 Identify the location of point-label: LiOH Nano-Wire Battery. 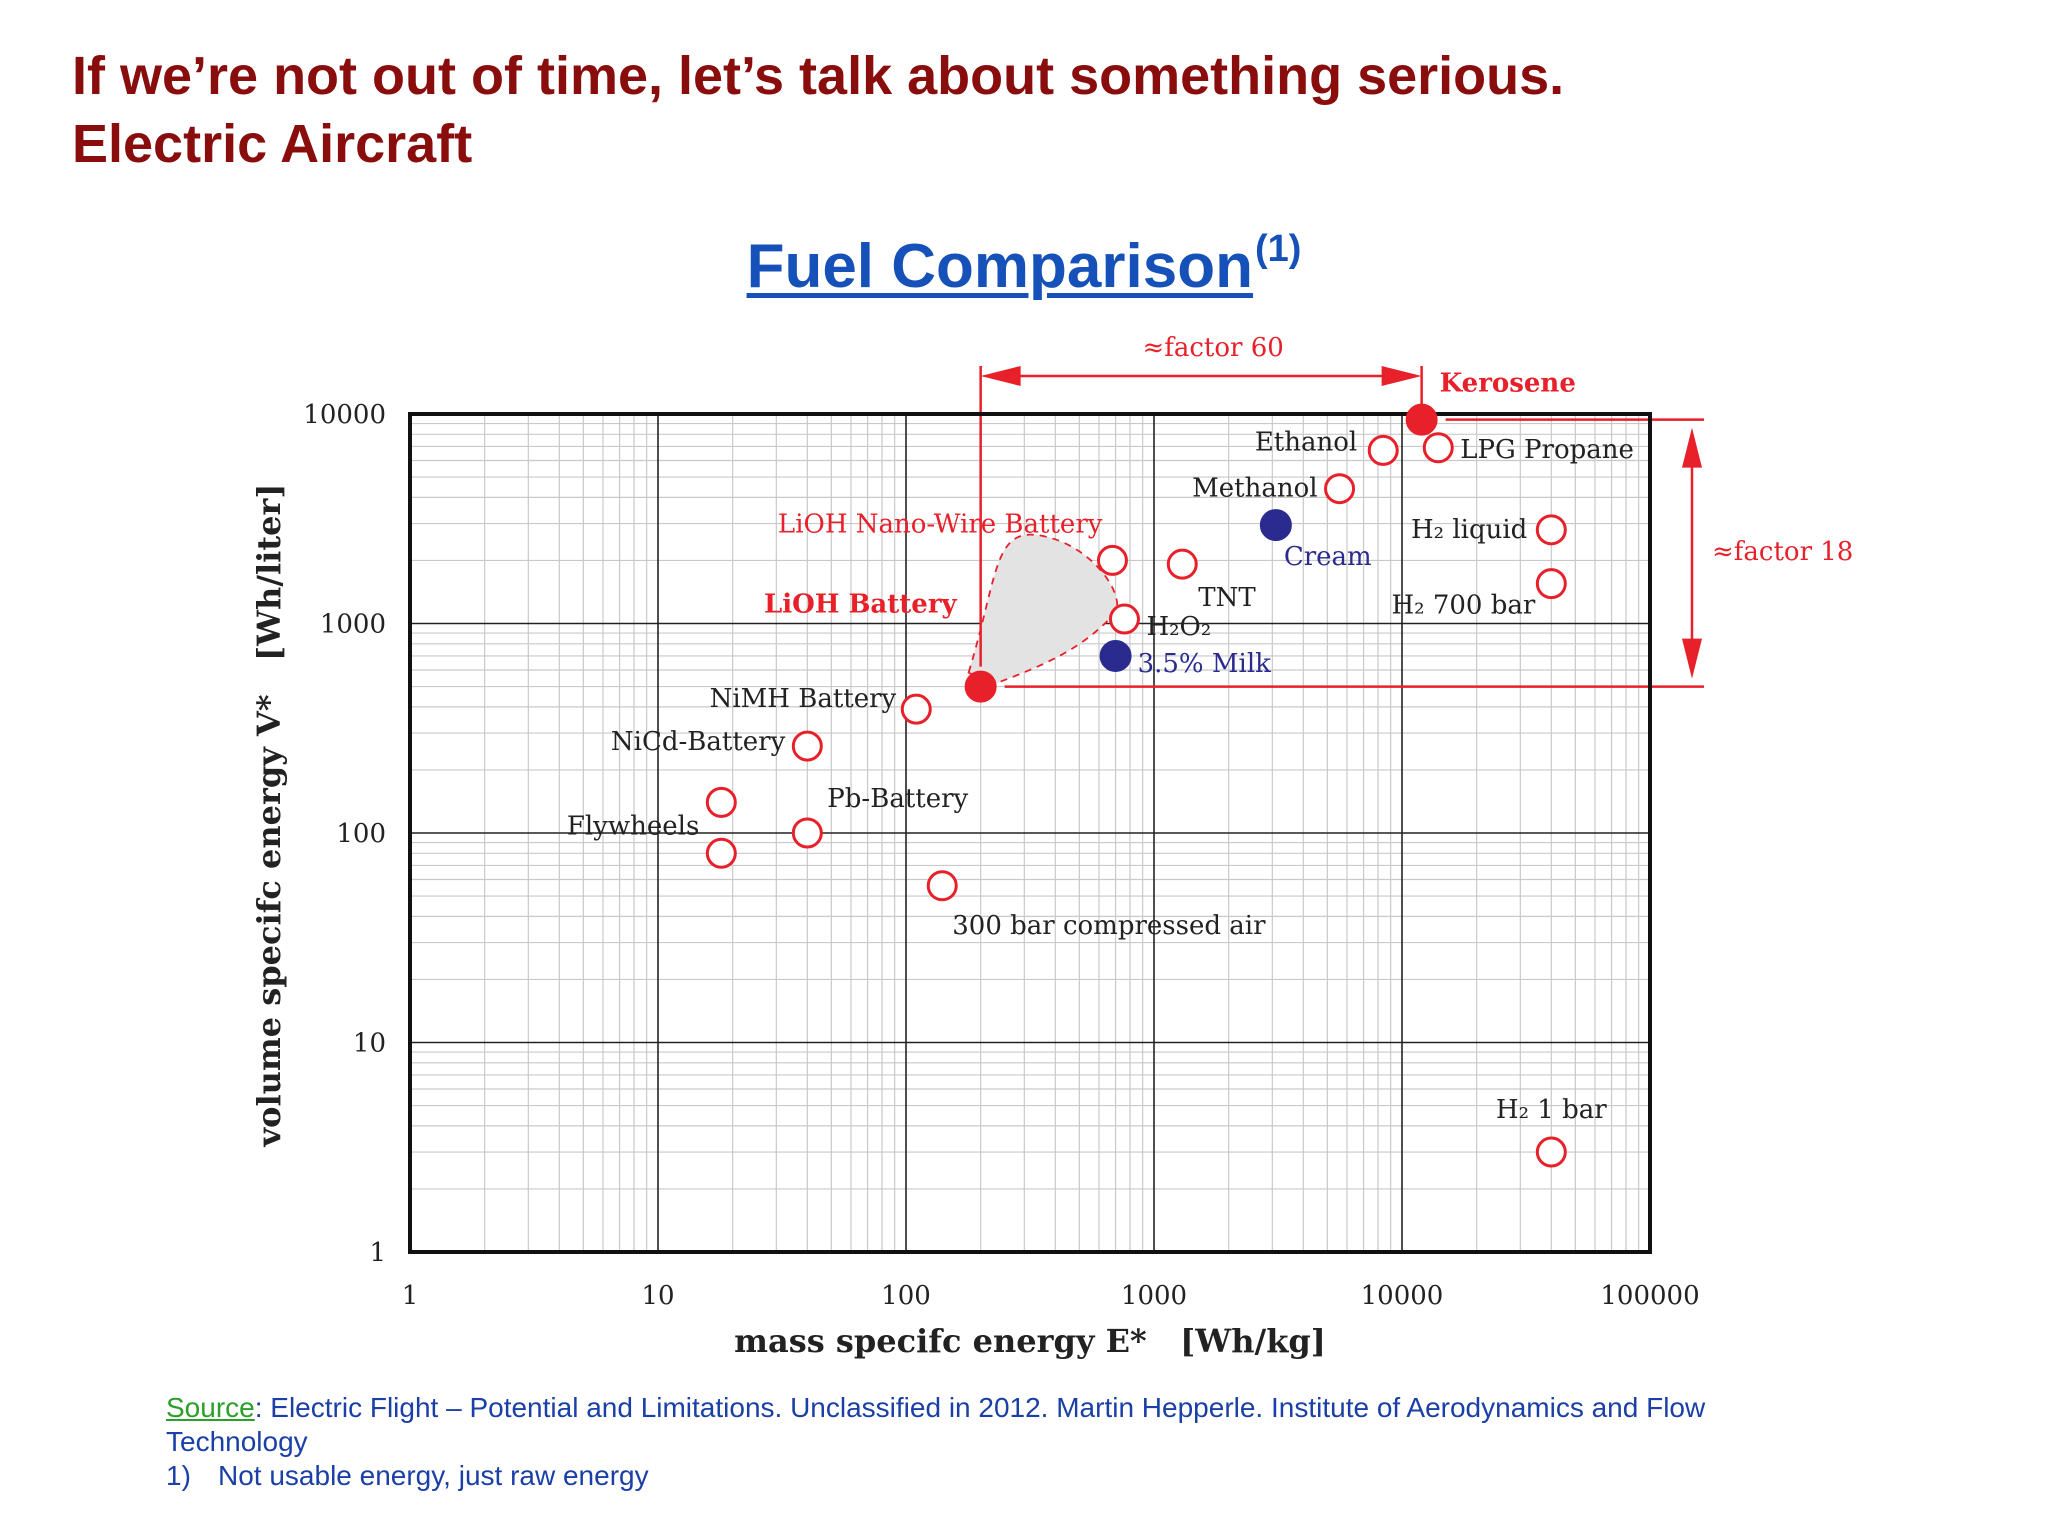
(940, 524).